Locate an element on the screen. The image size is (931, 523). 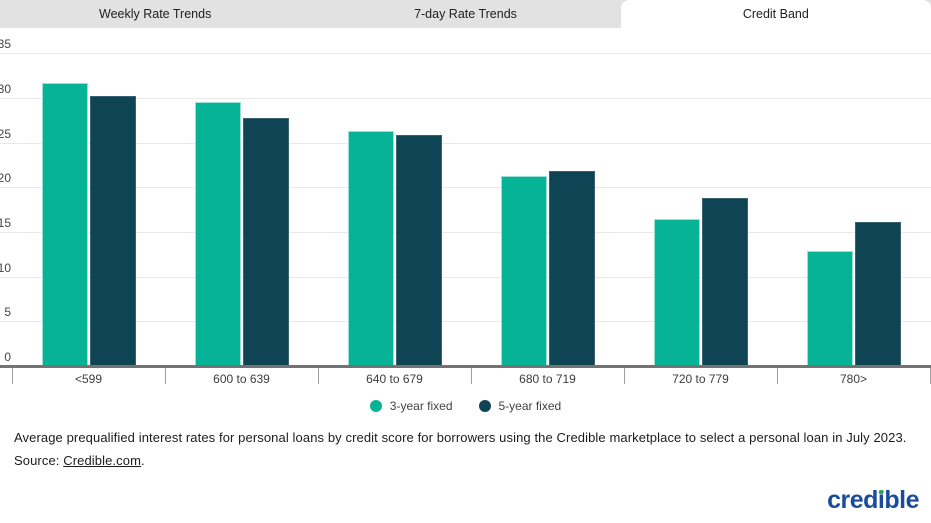
logo-text-prefix: cred is located at coordinates (852, 500).